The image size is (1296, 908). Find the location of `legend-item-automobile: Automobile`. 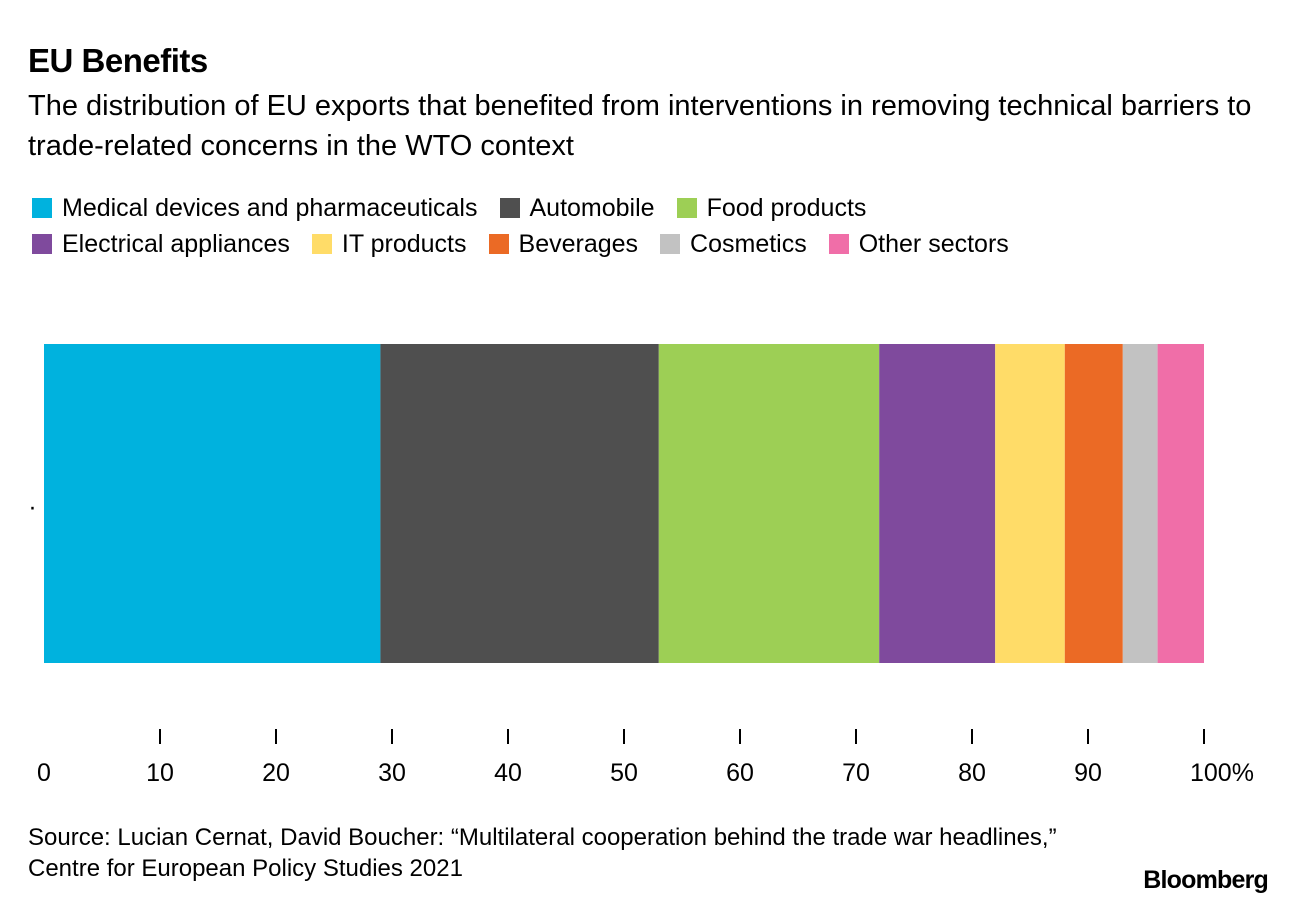

legend-item-automobile: Automobile is located at coordinates (577, 208).